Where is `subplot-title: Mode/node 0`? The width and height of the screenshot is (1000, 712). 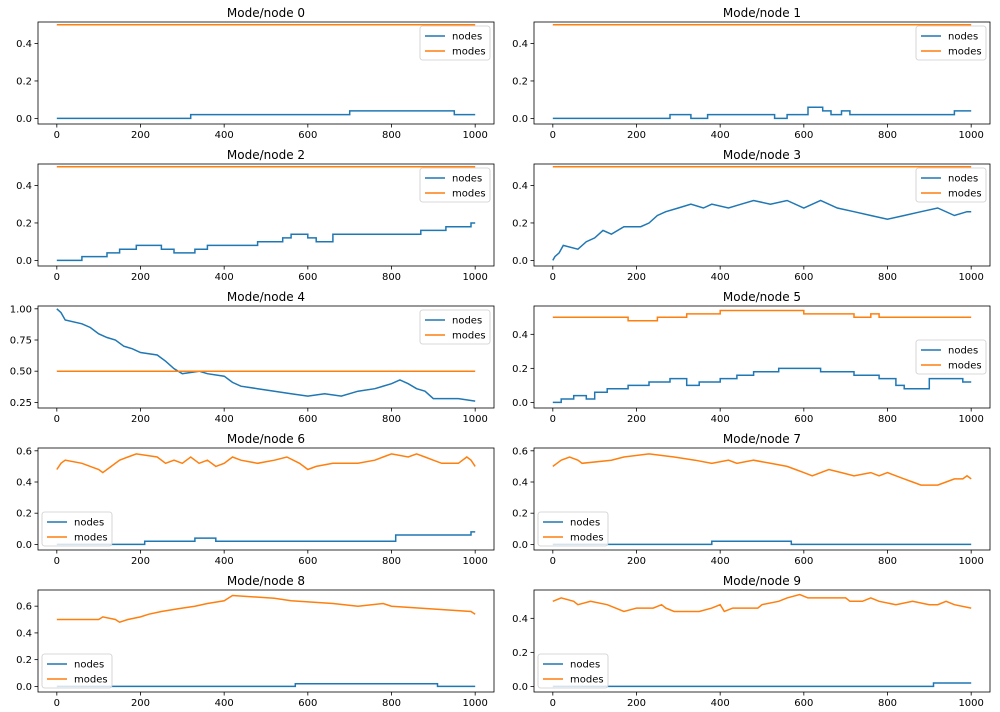
subplot-title: Mode/node 0 is located at coordinates (266, 13).